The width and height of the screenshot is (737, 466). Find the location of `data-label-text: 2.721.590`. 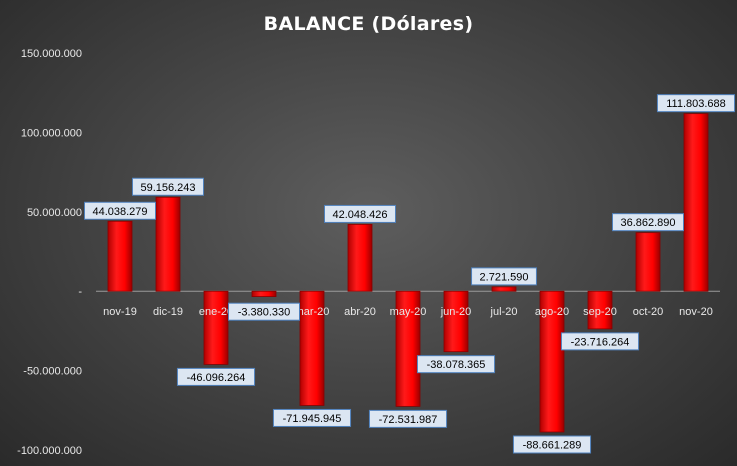

data-label-text: 2.721.590 is located at coordinates (504, 277).